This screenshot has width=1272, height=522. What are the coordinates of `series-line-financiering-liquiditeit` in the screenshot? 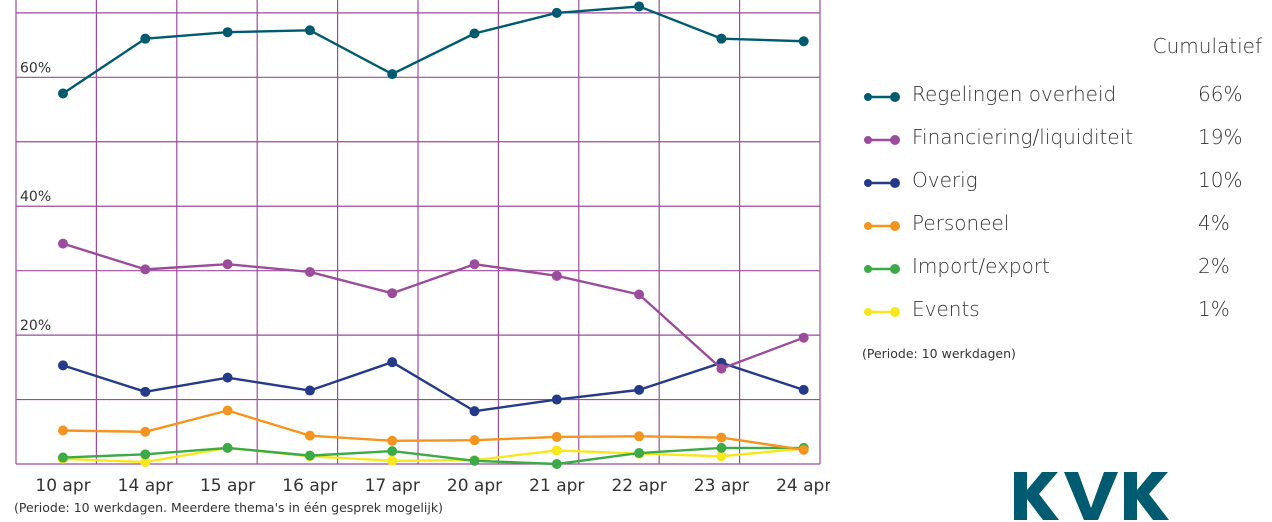 It's located at (433, 306).